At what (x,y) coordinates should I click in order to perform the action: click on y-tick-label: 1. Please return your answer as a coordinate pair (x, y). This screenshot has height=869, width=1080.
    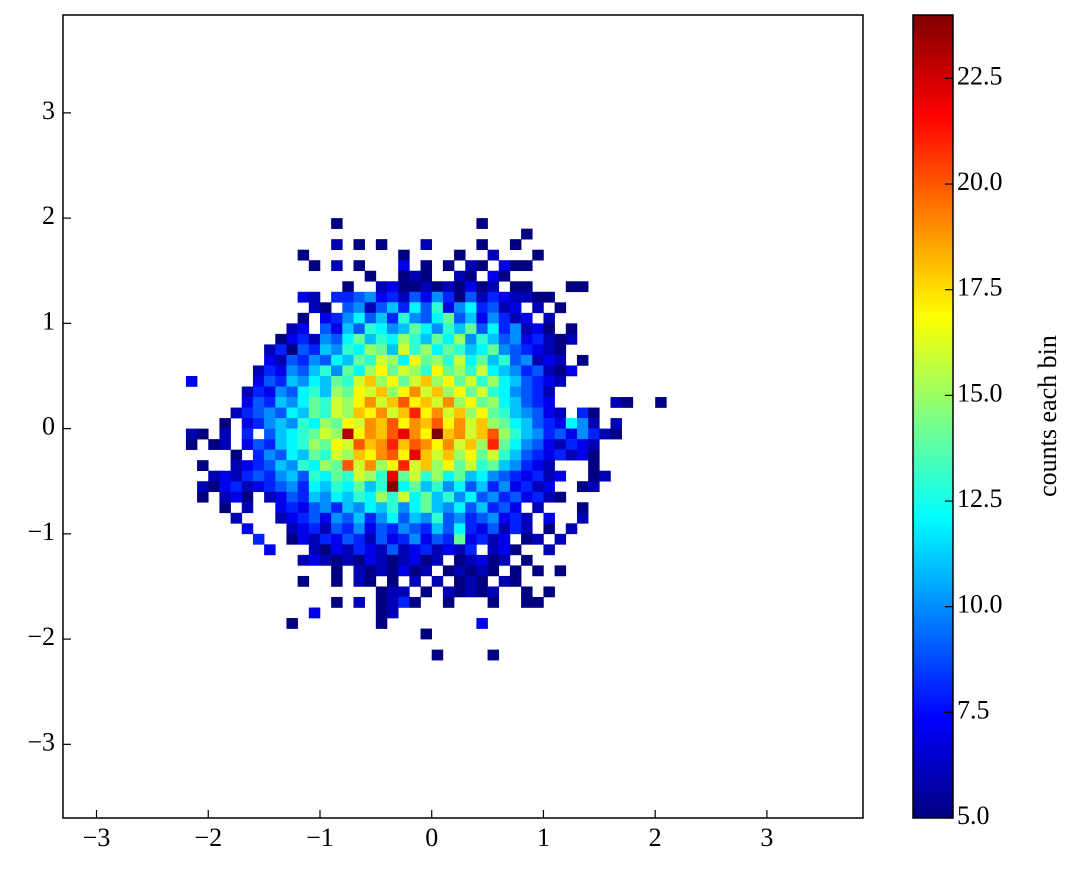
    Looking at the image, I should click on (48, 320).